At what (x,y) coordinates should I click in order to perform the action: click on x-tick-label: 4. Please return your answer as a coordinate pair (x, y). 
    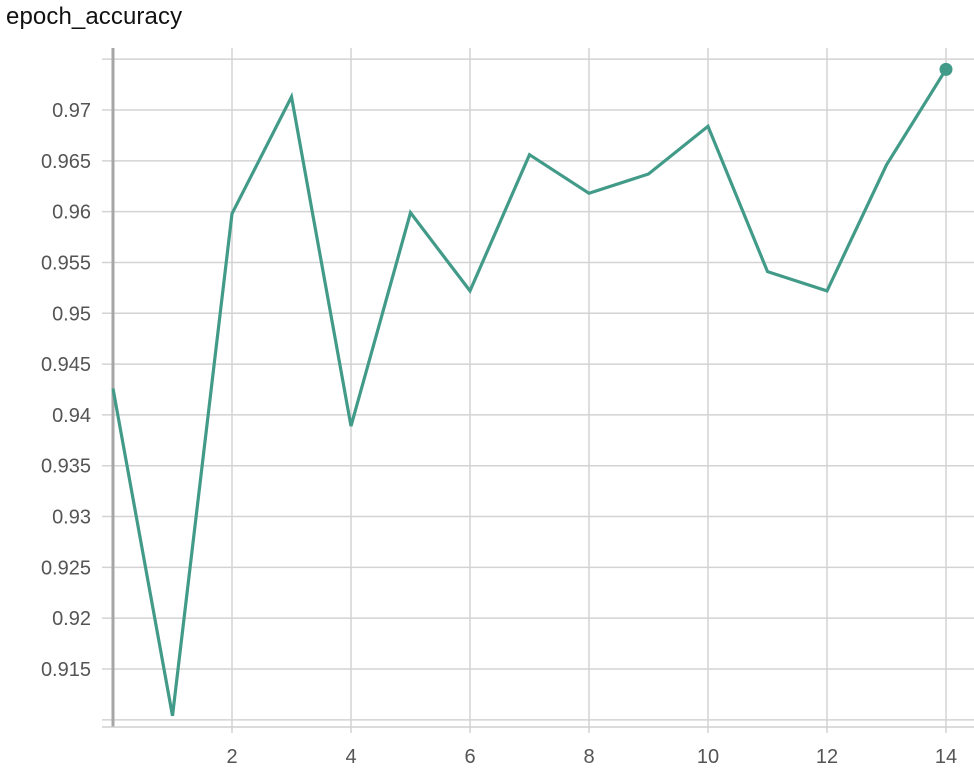
    Looking at the image, I should click on (350, 757).